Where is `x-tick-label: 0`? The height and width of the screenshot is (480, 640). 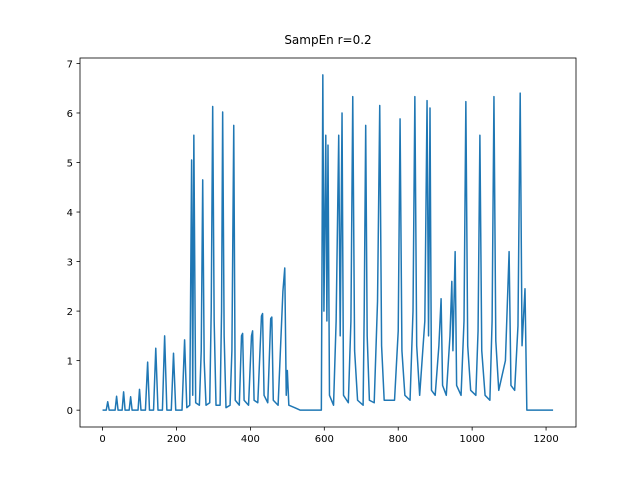 x-tick-label: 0 is located at coordinates (102, 439).